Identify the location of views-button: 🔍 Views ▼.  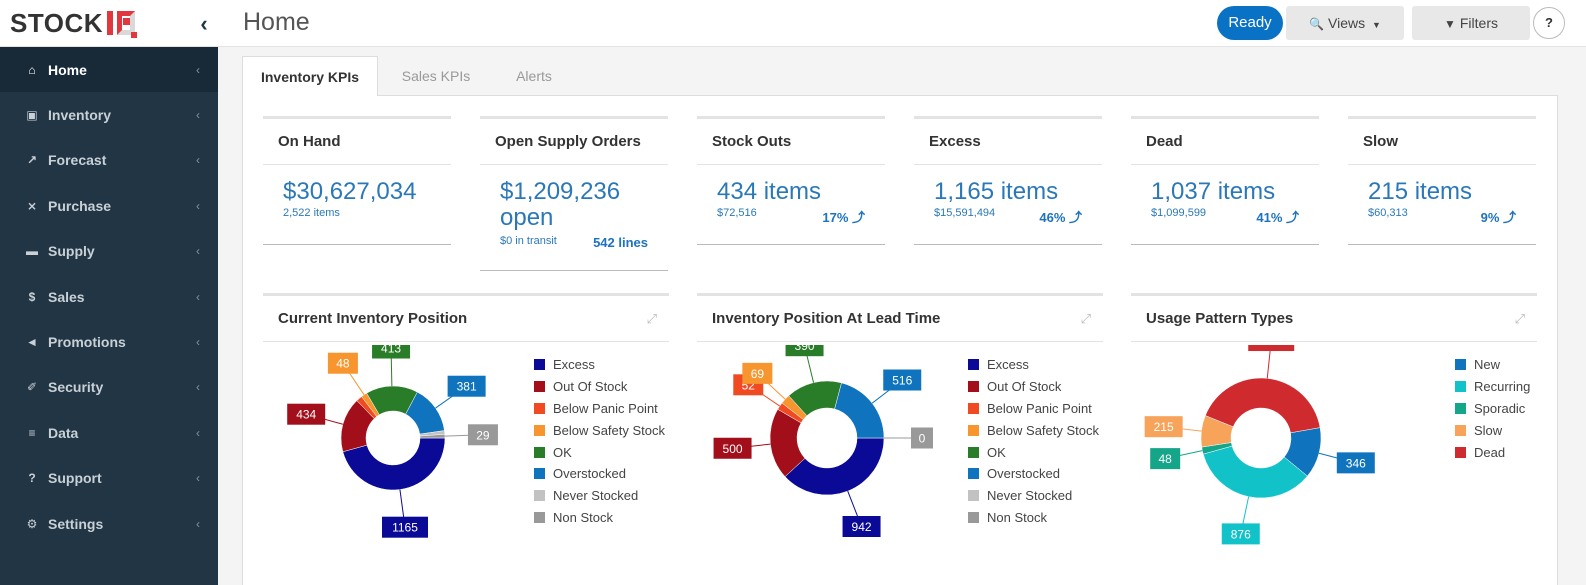
(1345, 23).